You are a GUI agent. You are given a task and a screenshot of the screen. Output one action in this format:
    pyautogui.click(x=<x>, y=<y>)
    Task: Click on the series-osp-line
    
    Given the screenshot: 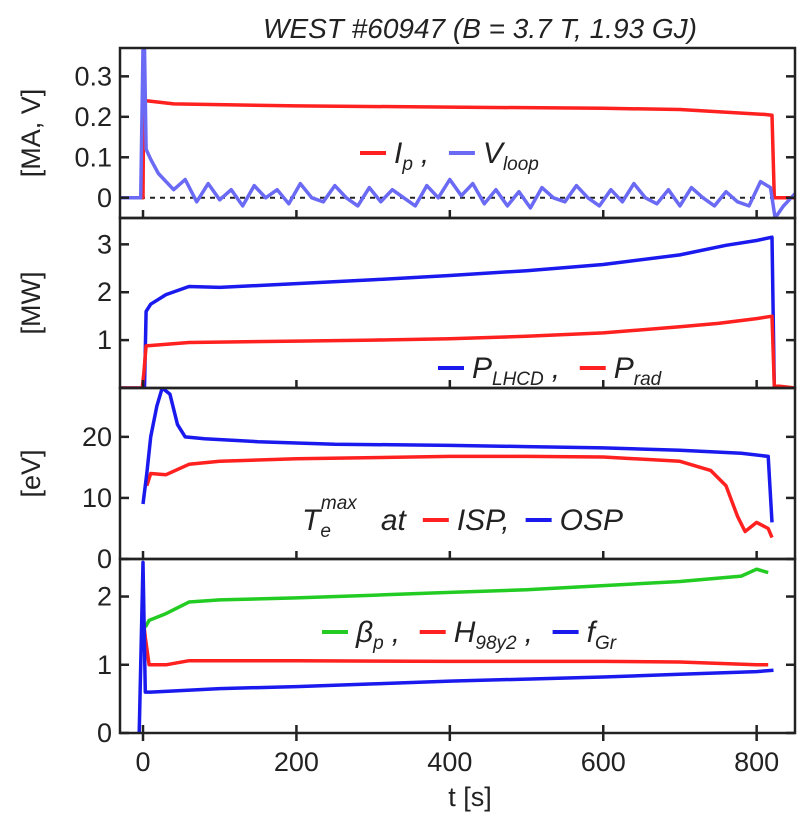 What is the action you would take?
    pyautogui.click(x=457, y=455)
    